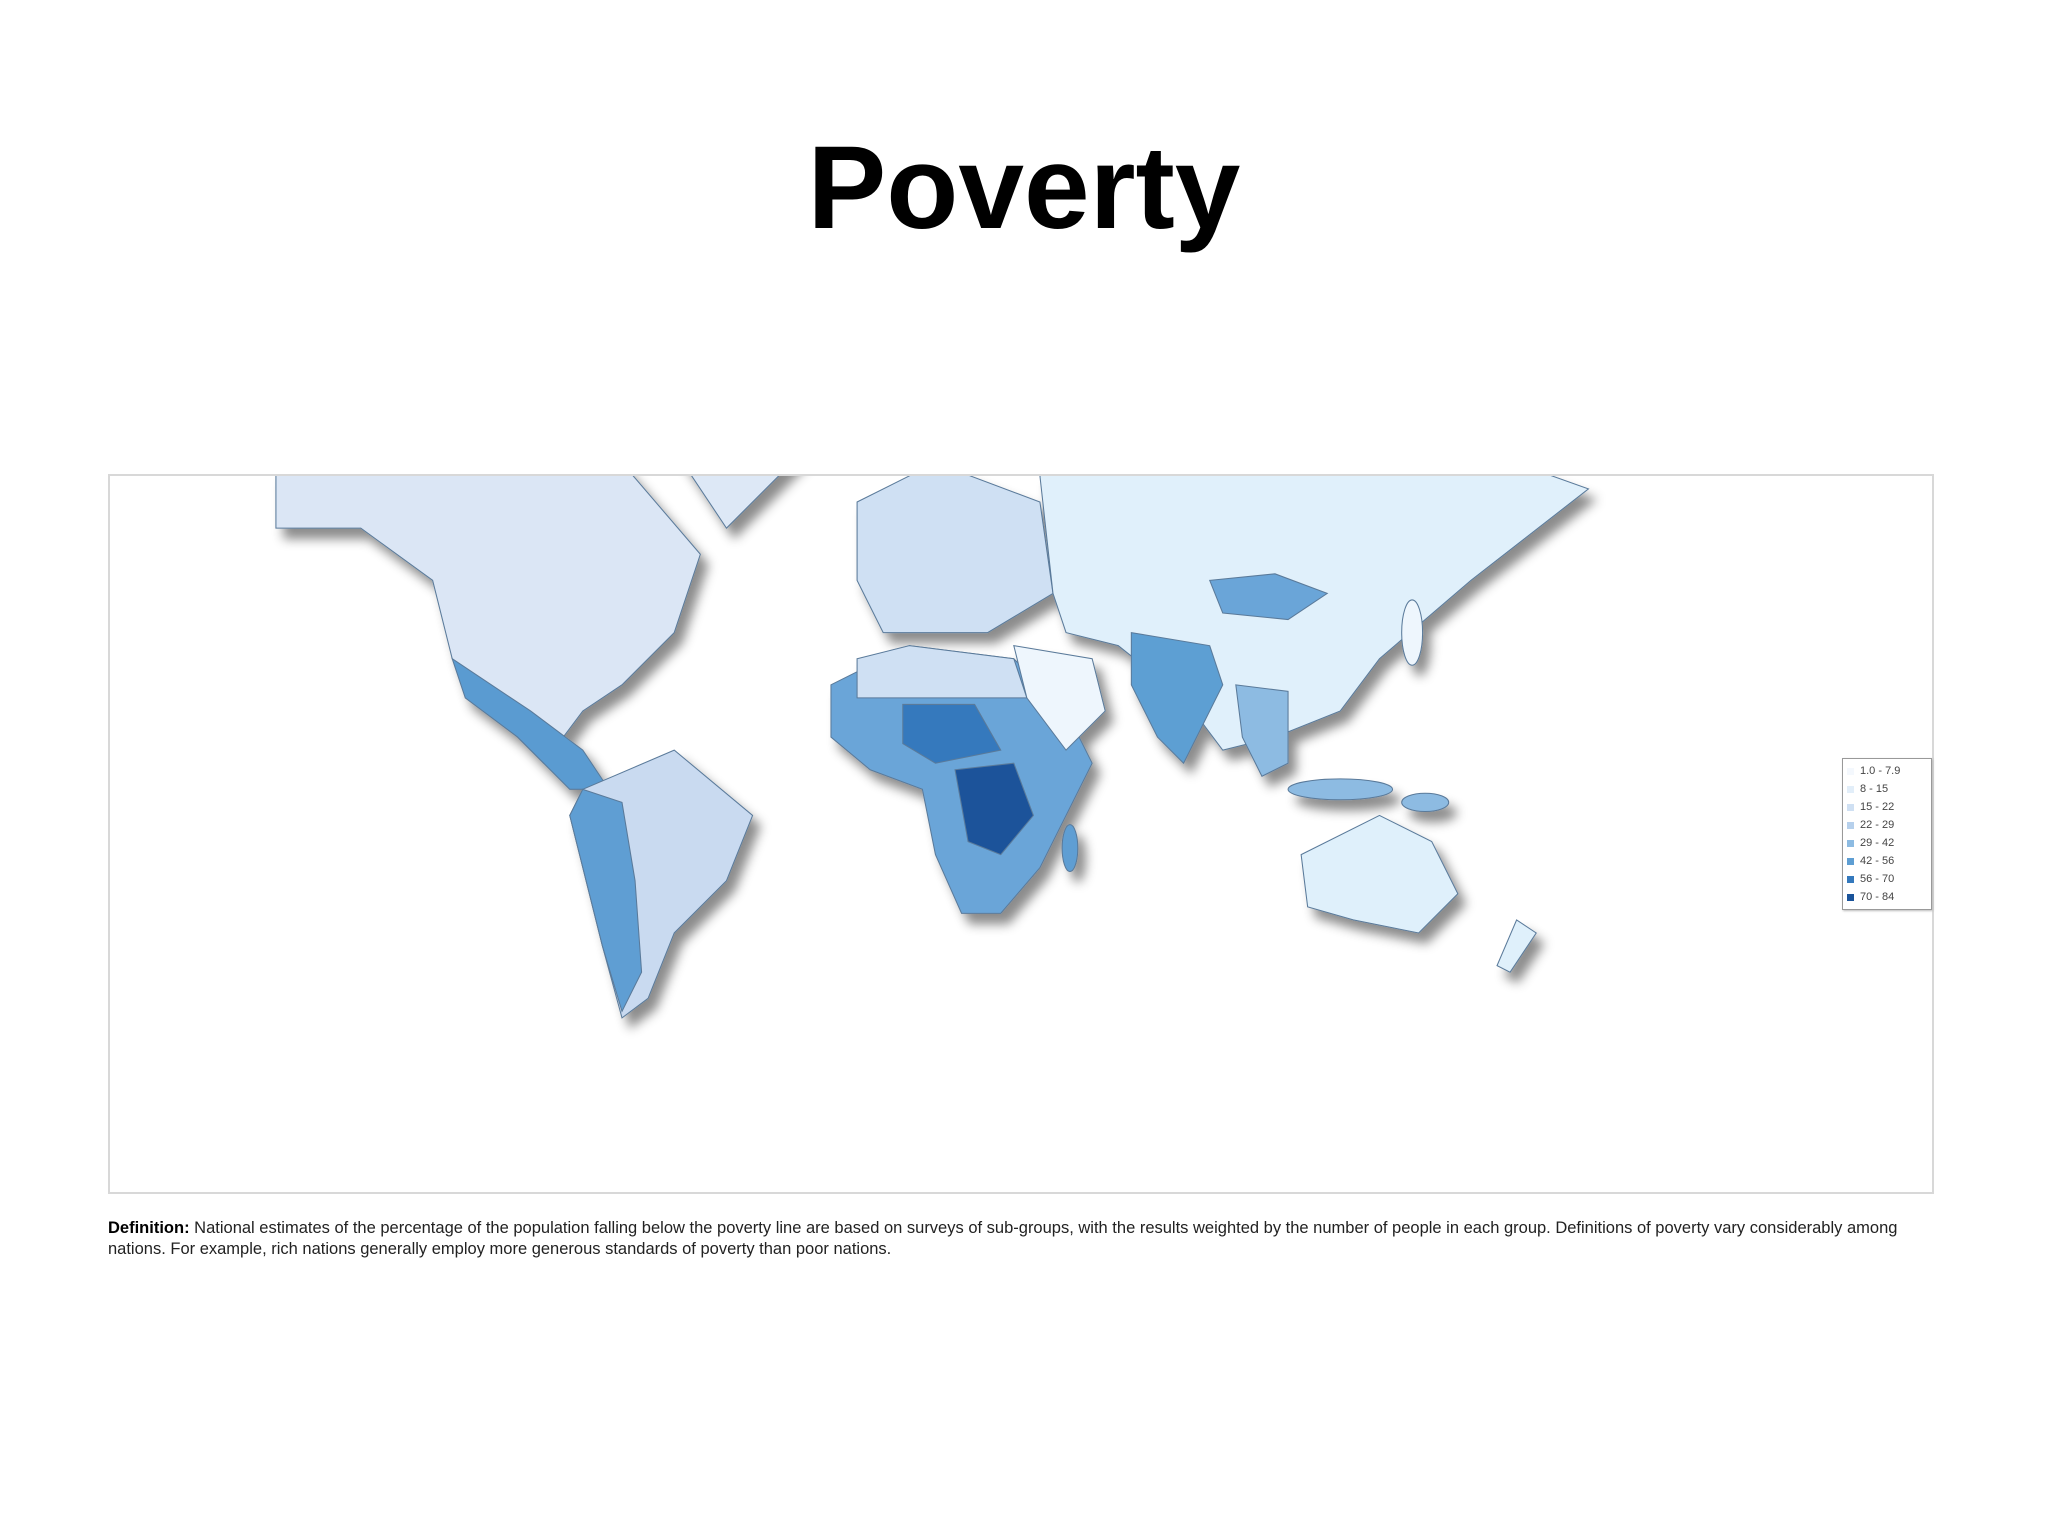 Image resolution: width=2048 pixels, height=1536 pixels. What do you see at coordinates (488, 620) in the screenshot?
I see `north-america` at bounding box center [488, 620].